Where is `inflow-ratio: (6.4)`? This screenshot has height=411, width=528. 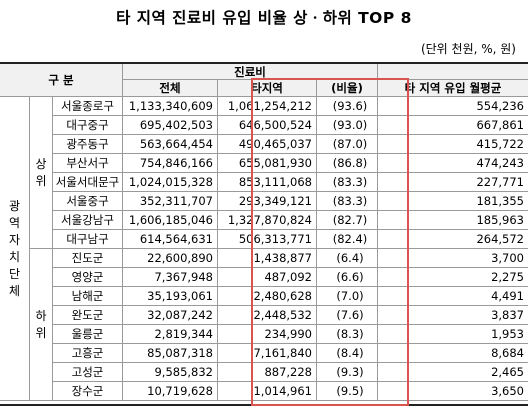 inflow-ratio: (6.4) is located at coordinates (347, 258).